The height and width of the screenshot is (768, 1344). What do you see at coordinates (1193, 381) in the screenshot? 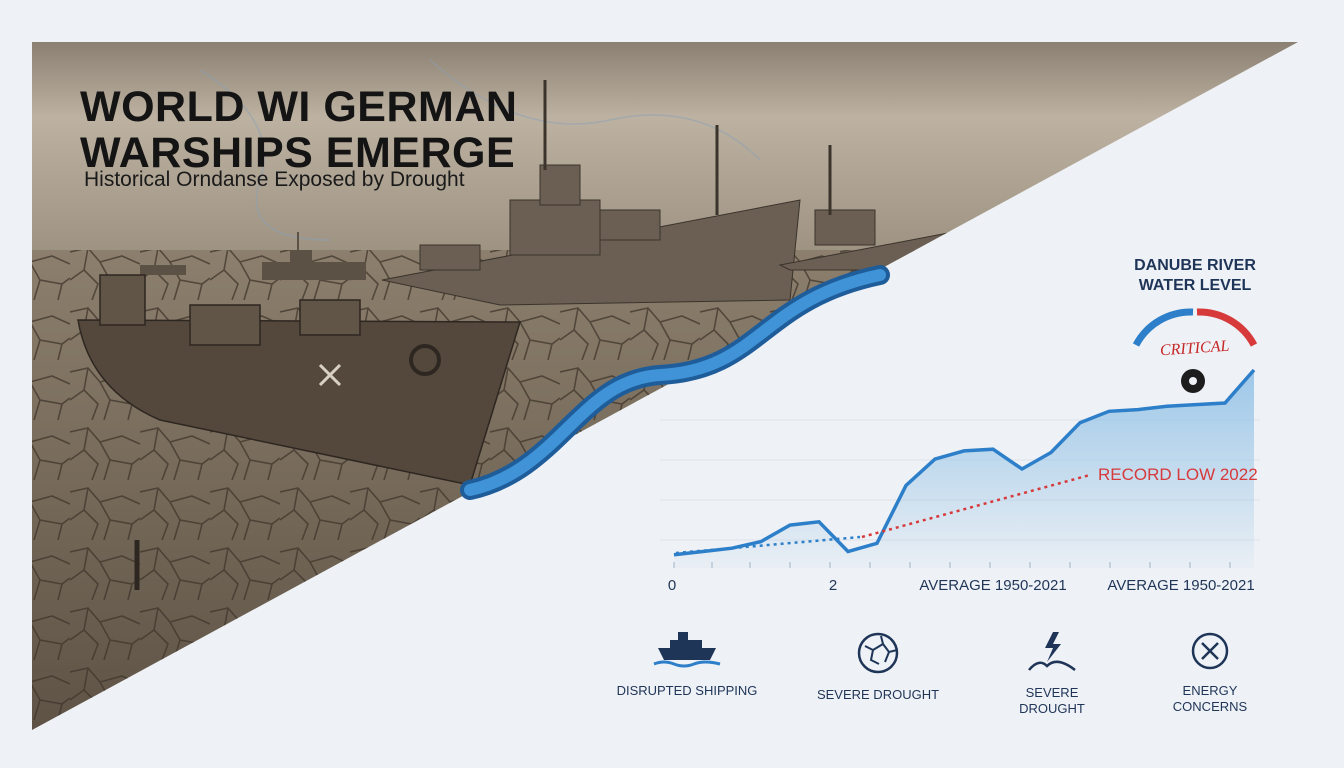
I see `gauge-needle-center` at bounding box center [1193, 381].